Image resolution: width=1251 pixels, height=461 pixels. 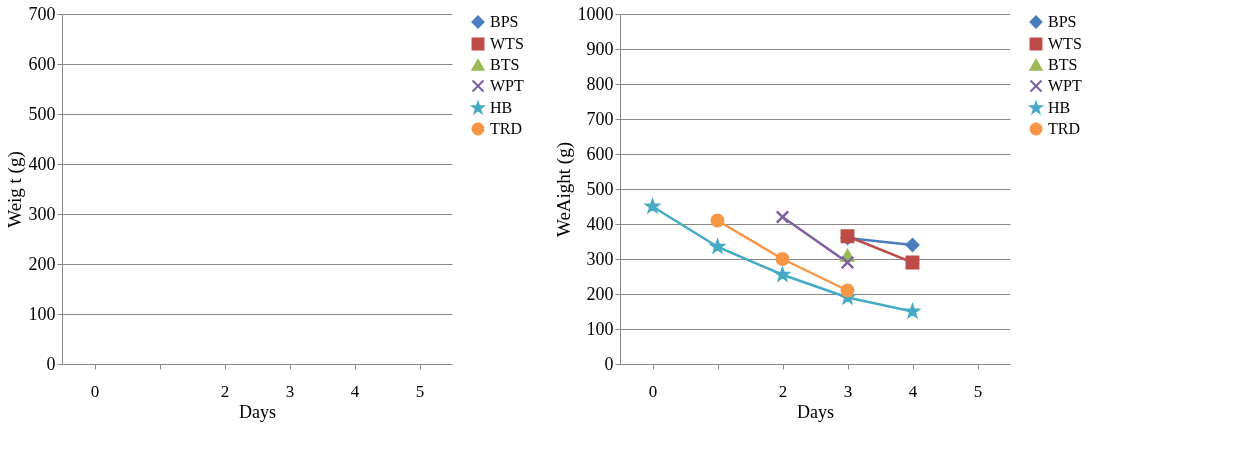 I want to click on y-tick-label: 800, so click(x=600, y=83).